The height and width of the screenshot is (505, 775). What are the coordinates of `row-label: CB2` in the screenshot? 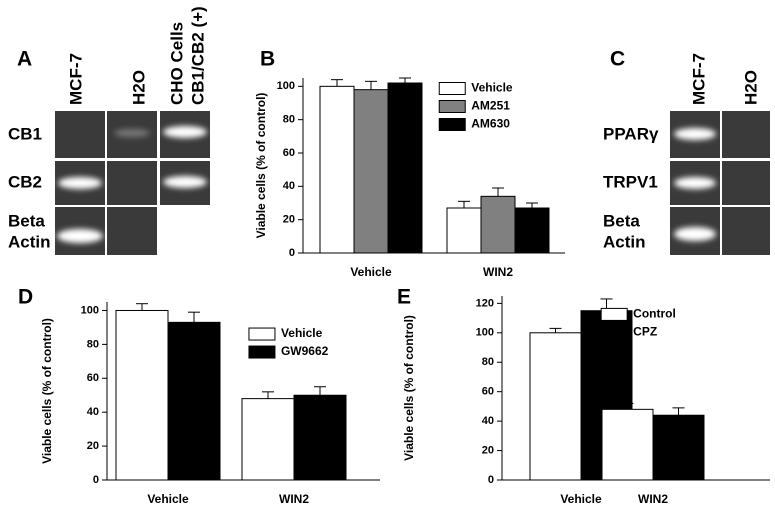 It's located at (25, 181).